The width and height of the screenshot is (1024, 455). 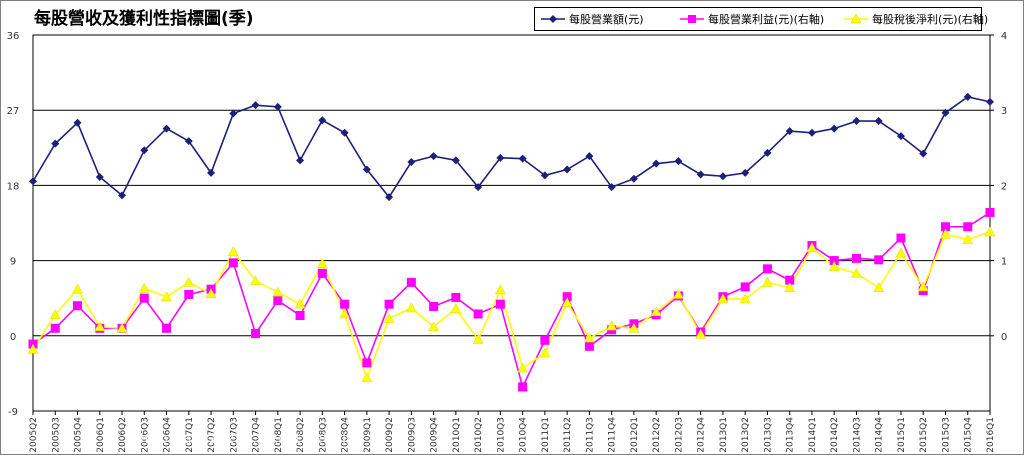 What do you see at coordinates (590, 435) in the screenshot?
I see `x-tick-label: 2011Q3` at bounding box center [590, 435].